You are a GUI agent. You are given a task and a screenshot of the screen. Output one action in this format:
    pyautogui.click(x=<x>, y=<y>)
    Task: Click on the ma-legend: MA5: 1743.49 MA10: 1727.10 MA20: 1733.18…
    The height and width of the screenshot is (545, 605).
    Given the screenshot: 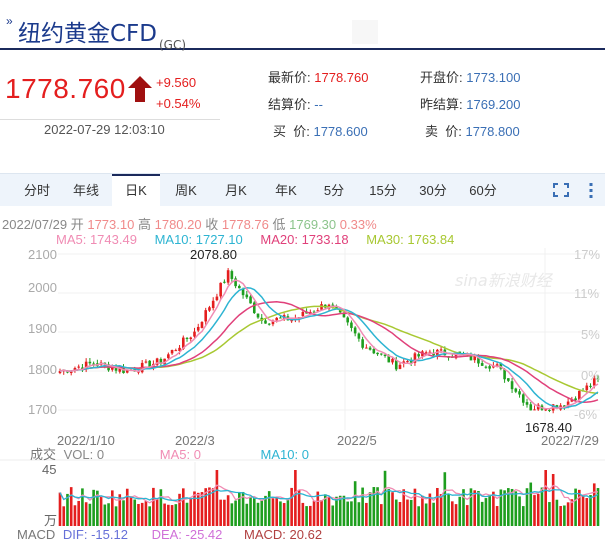 What is the action you would take?
    pyautogui.click(x=262, y=239)
    